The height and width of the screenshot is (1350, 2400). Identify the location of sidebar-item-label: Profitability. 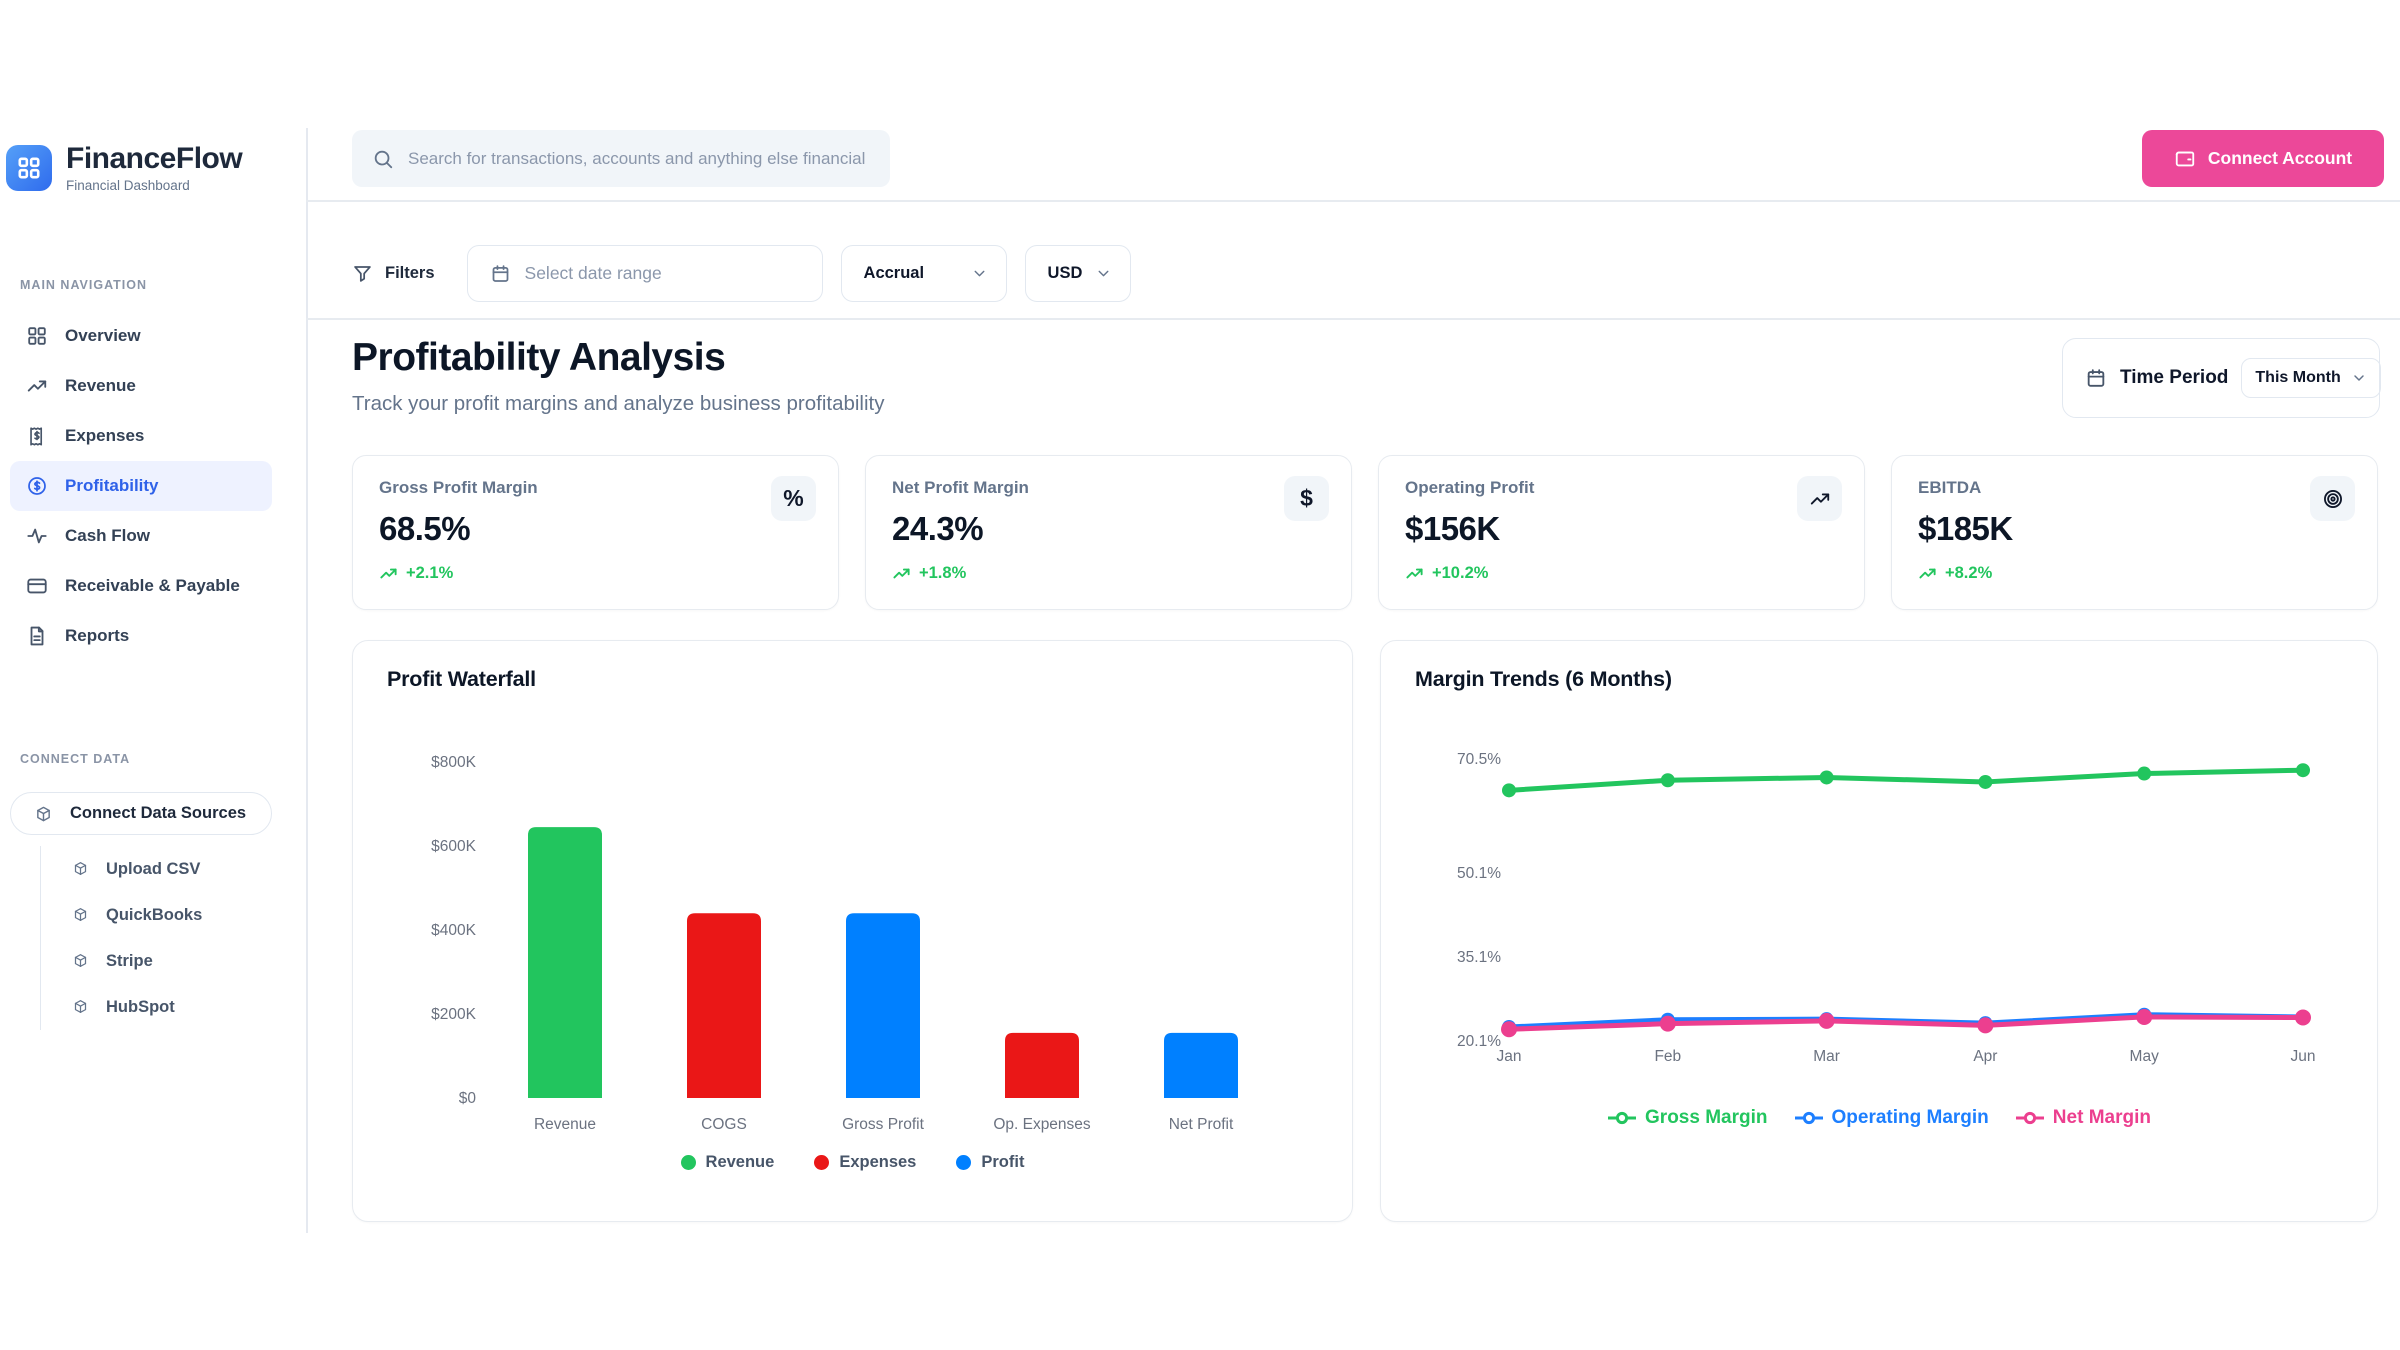
(112, 485).